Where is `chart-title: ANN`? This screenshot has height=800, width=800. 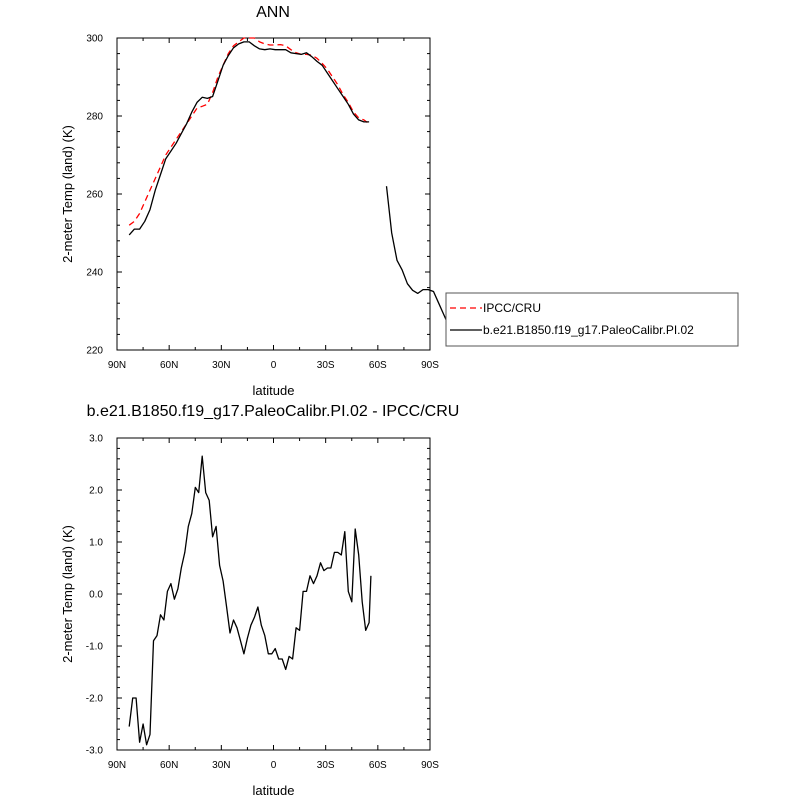
chart-title: ANN is located at coordinates (273, 12).